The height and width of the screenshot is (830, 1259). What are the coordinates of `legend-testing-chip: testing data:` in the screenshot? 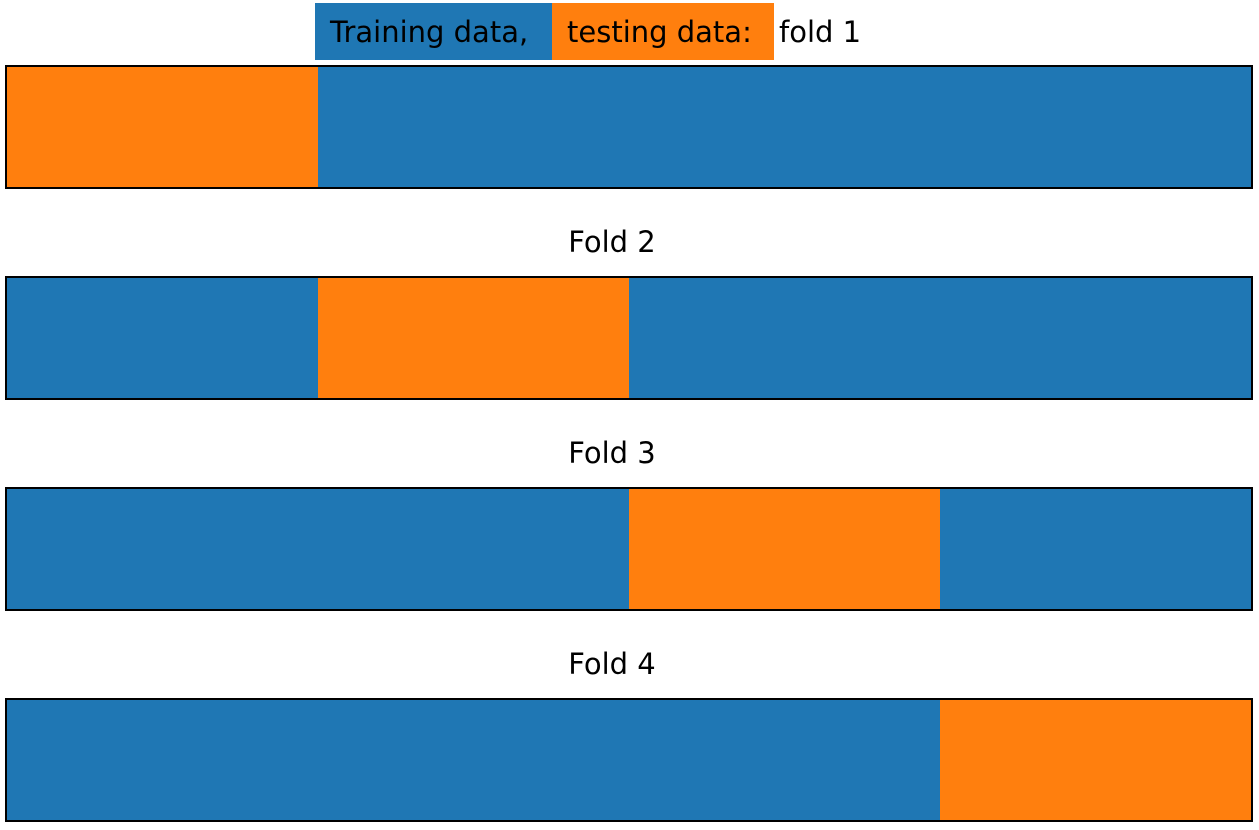 It's located at (663, 31).